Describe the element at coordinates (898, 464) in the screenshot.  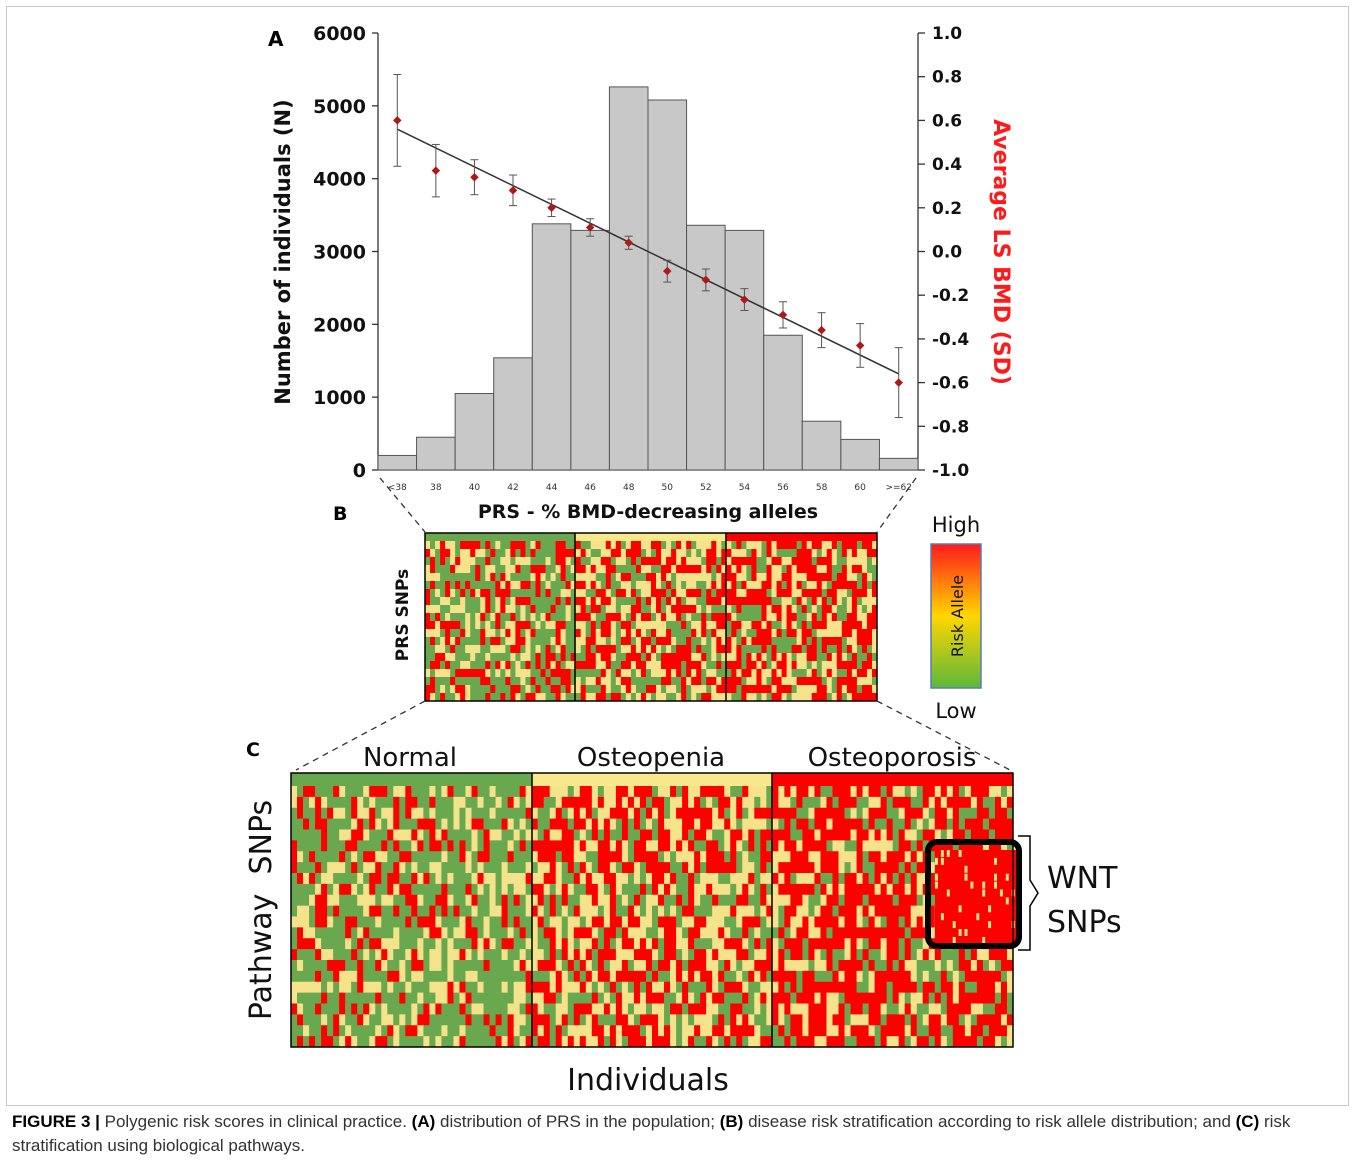
I see `histogram-bar` at that location.